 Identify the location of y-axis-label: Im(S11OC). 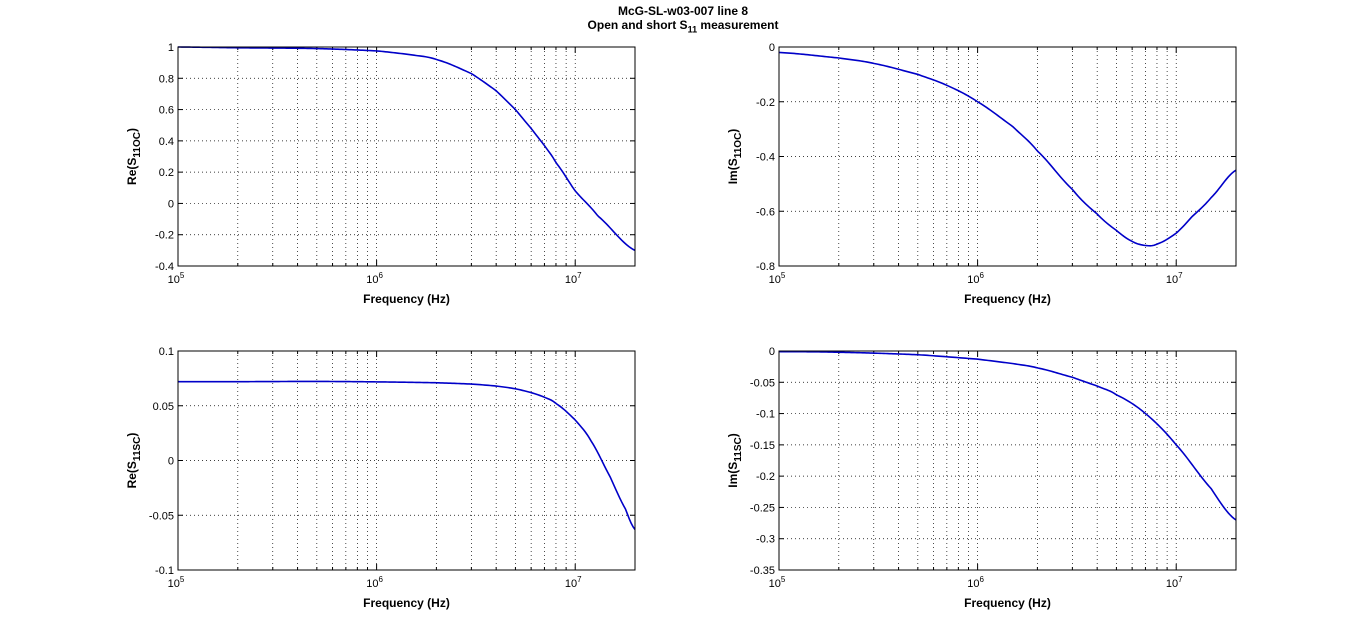
(735, 157).